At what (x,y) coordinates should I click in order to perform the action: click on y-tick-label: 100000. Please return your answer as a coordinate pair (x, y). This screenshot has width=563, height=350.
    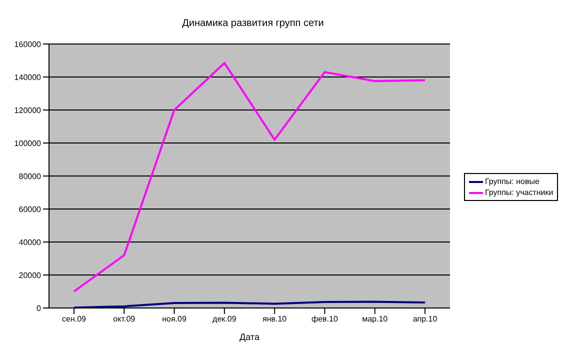
    Looking at the image, I should click on (28, 143).